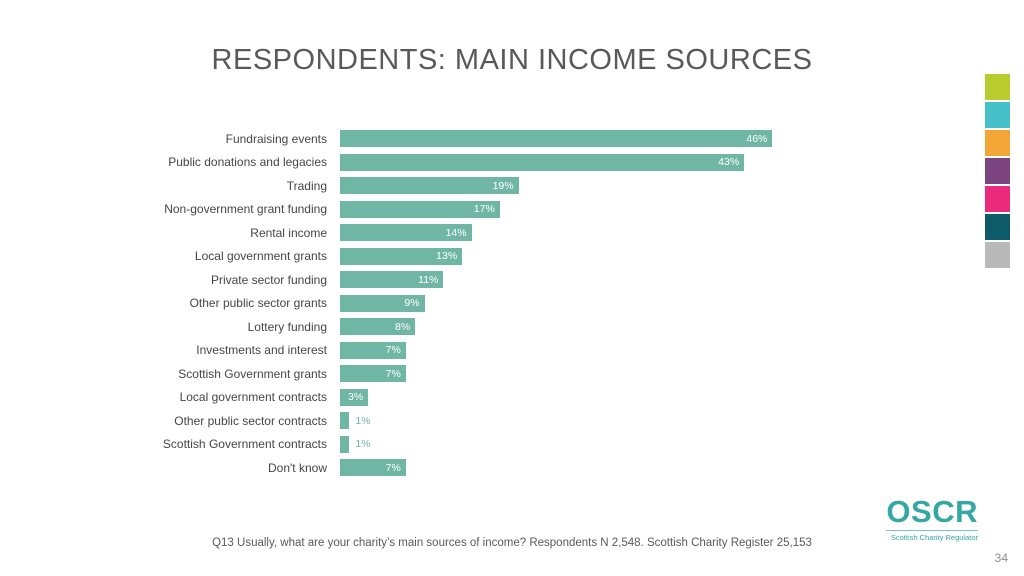  I want to click on bar: 17%, so click(420, 209).